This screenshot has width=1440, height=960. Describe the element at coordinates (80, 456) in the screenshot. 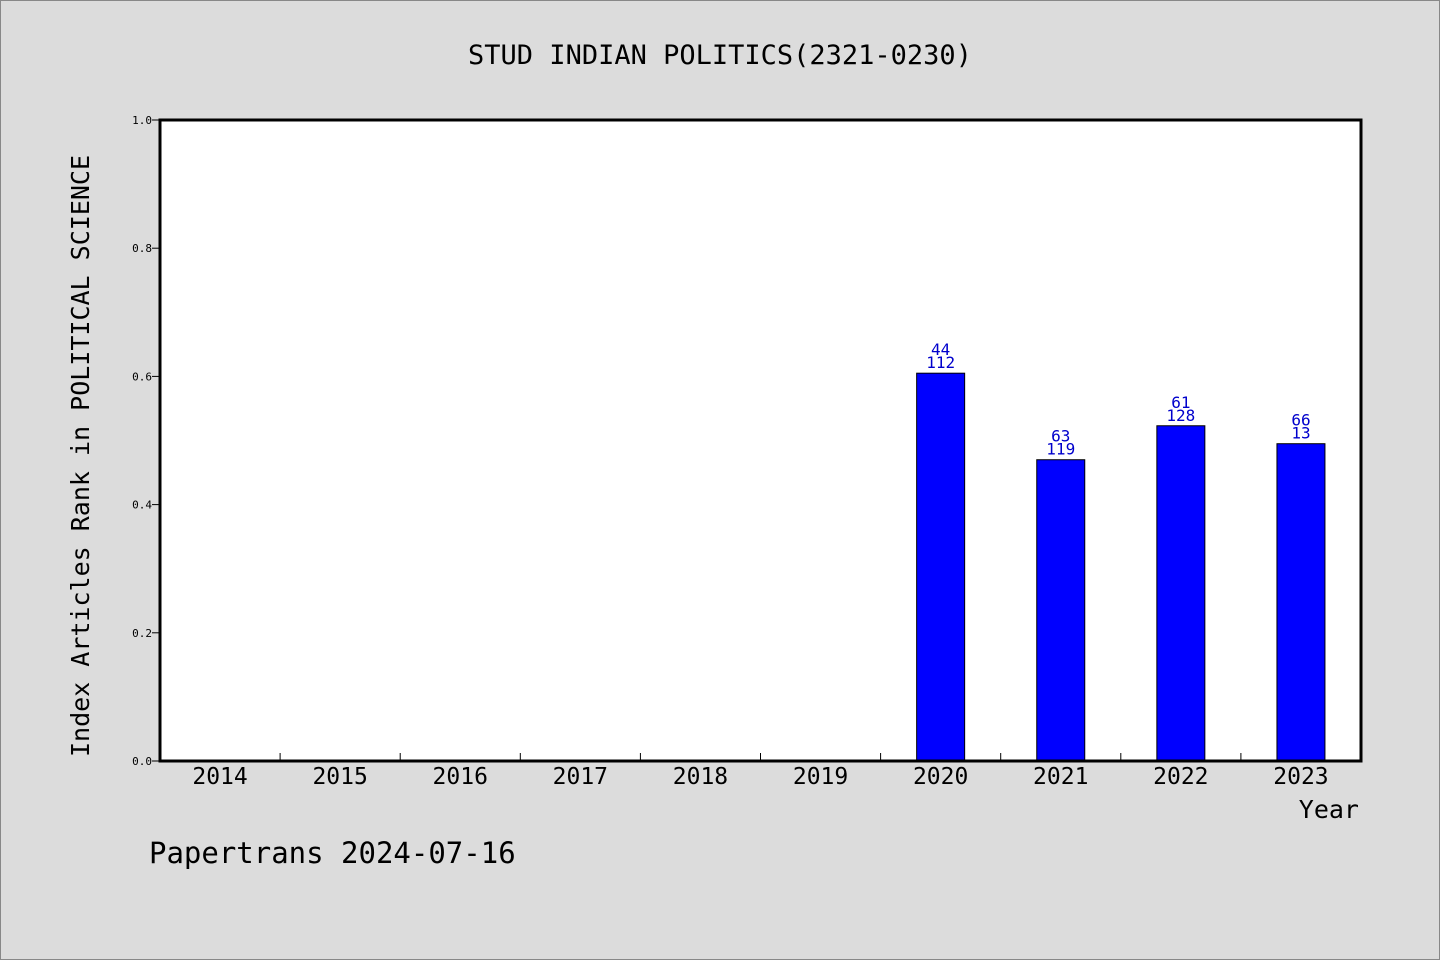

I see `y-axis-label: Index Articles Rank in POLITICAL SCIENCE` at that location.